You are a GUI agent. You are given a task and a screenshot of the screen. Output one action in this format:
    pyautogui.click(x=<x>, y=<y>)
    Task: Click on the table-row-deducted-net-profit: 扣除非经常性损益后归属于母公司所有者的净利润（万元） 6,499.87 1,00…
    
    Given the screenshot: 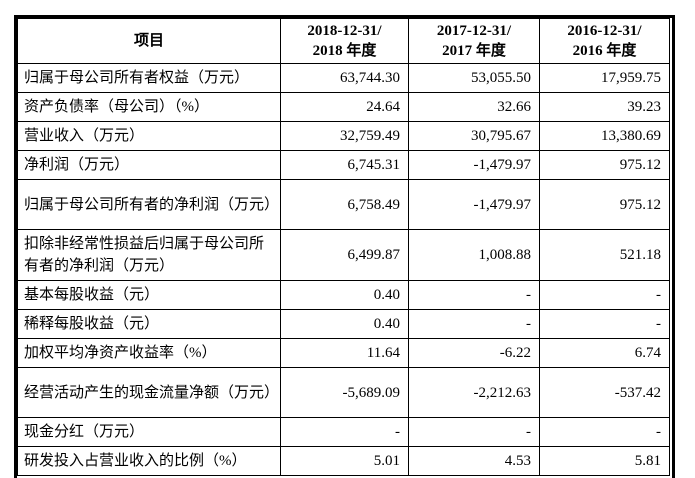 What is the action you would take?
    pyautogui.click(x=343, y=255)
    